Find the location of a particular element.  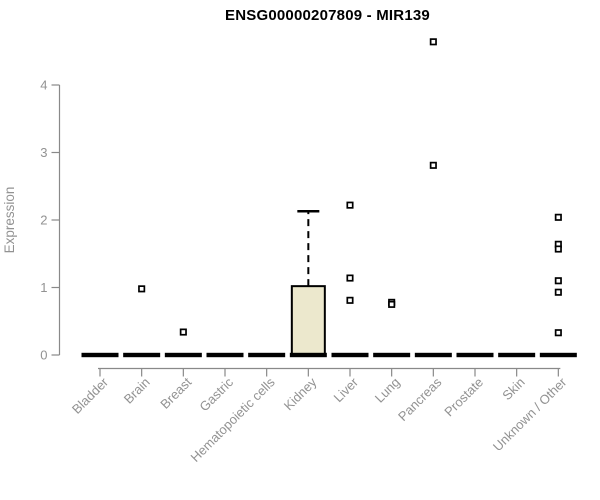

y-tick-label: 1 is located at coordinates (43, 287).